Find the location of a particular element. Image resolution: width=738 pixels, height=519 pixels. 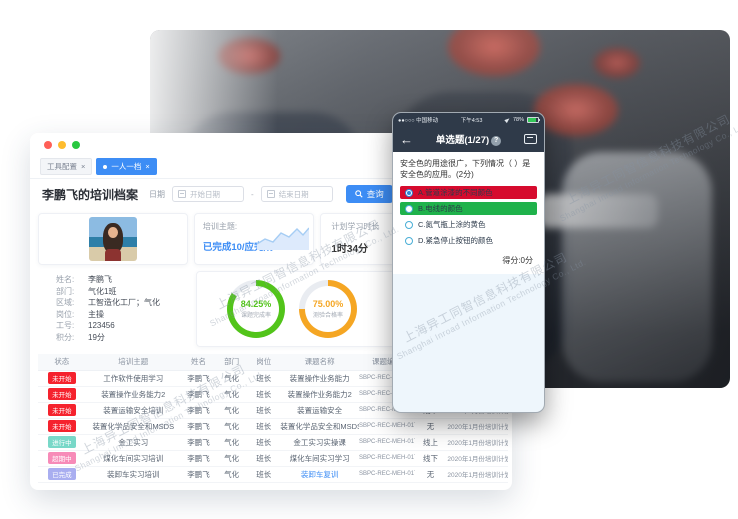

profile-row: 积分: 19分 is located at coordinates (123, 338).